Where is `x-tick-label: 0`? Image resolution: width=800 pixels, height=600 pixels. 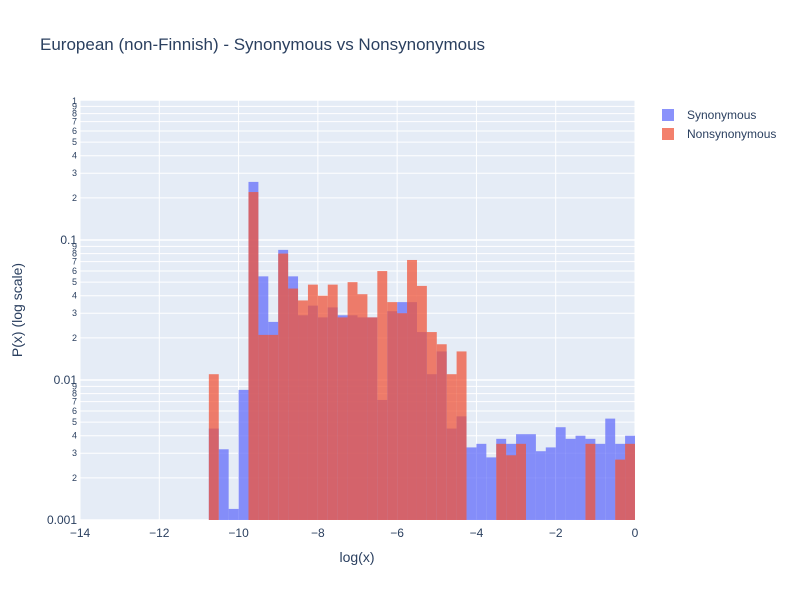
x-tick-label: 0 is located at coordinates (635, 533).